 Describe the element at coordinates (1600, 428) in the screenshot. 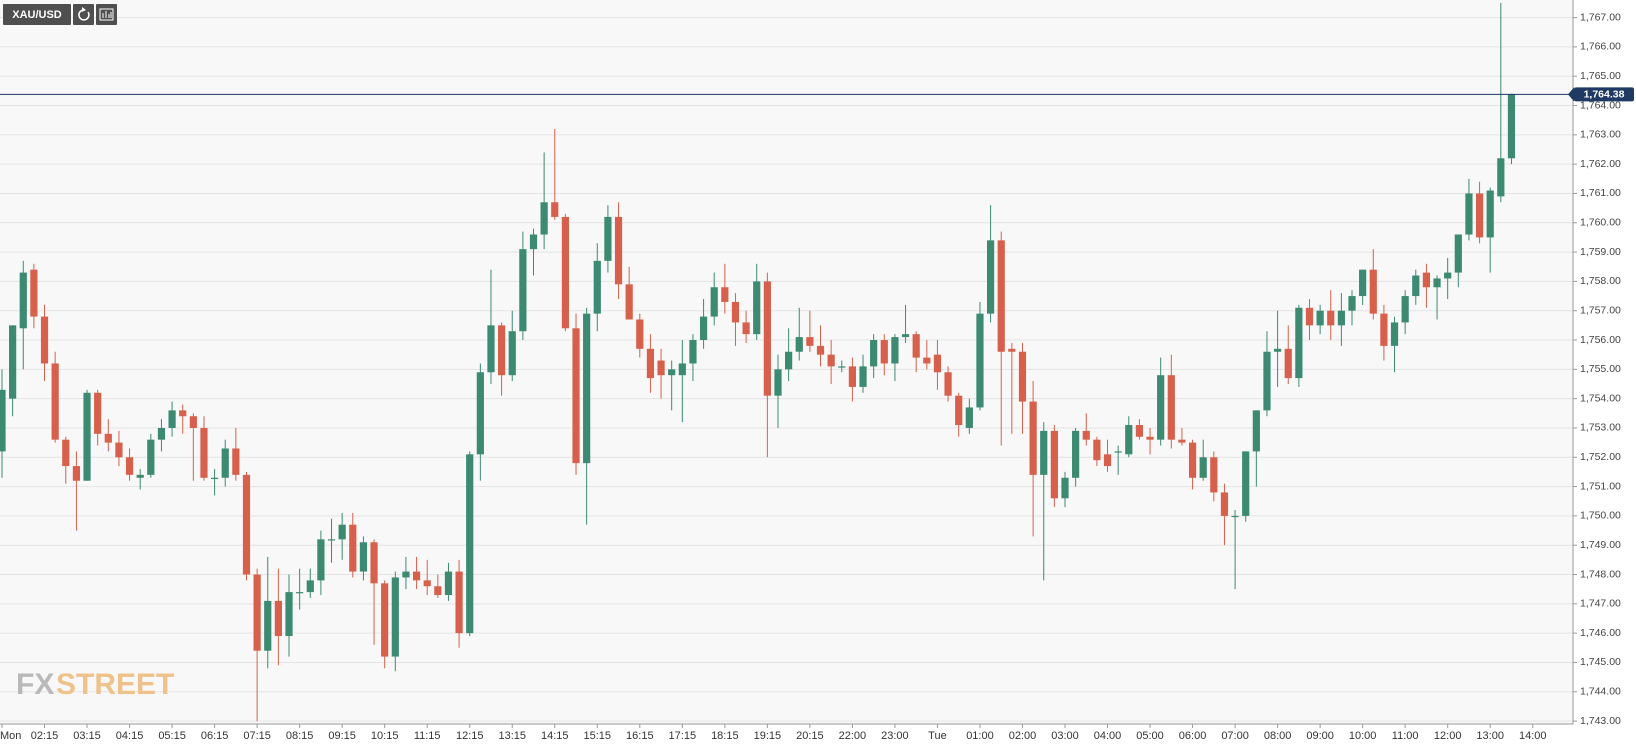

I see `y-tick-label: 1,753.00` at that location.